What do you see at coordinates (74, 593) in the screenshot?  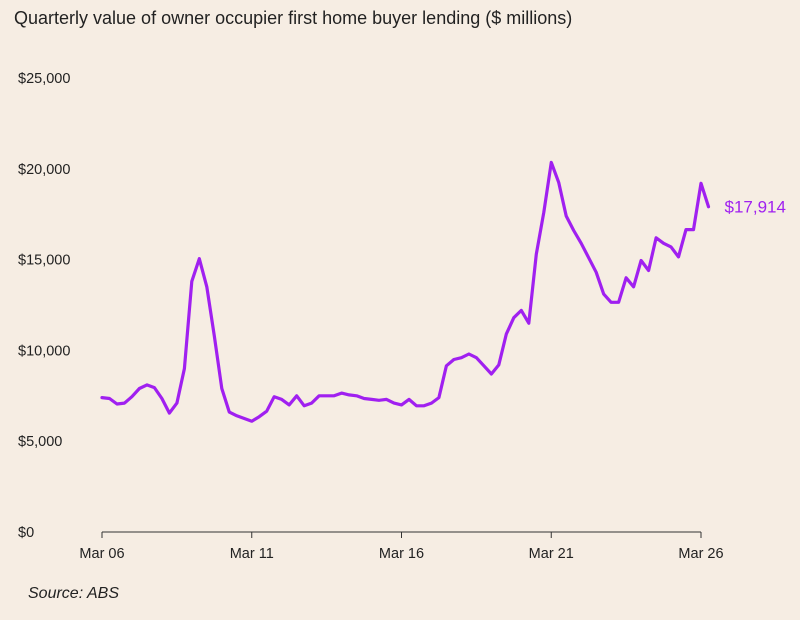 I see `source-note: Source: ABS` at bounding box center [74, 593].